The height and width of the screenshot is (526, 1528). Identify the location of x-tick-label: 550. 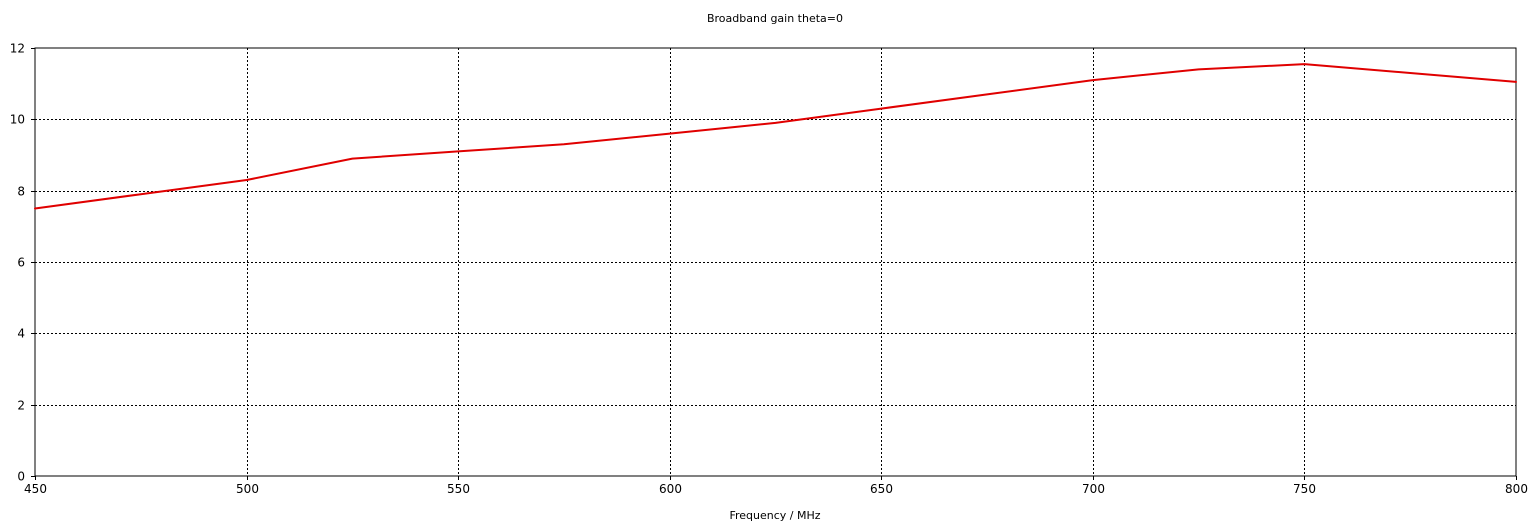
(458, 489).